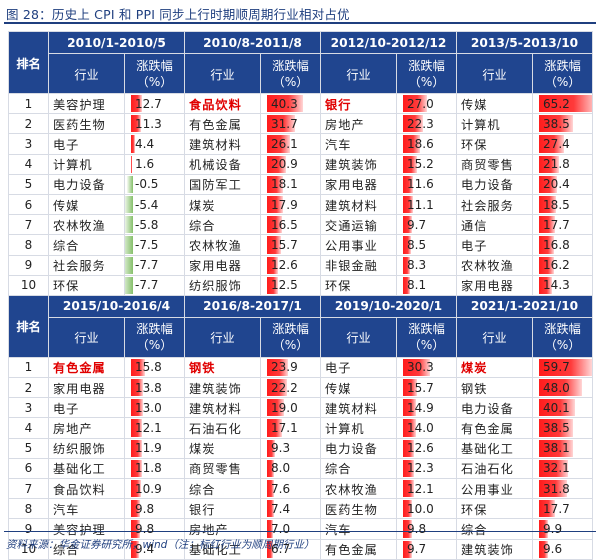  I want to click on change-cell: -0.5, so click(154, 184).